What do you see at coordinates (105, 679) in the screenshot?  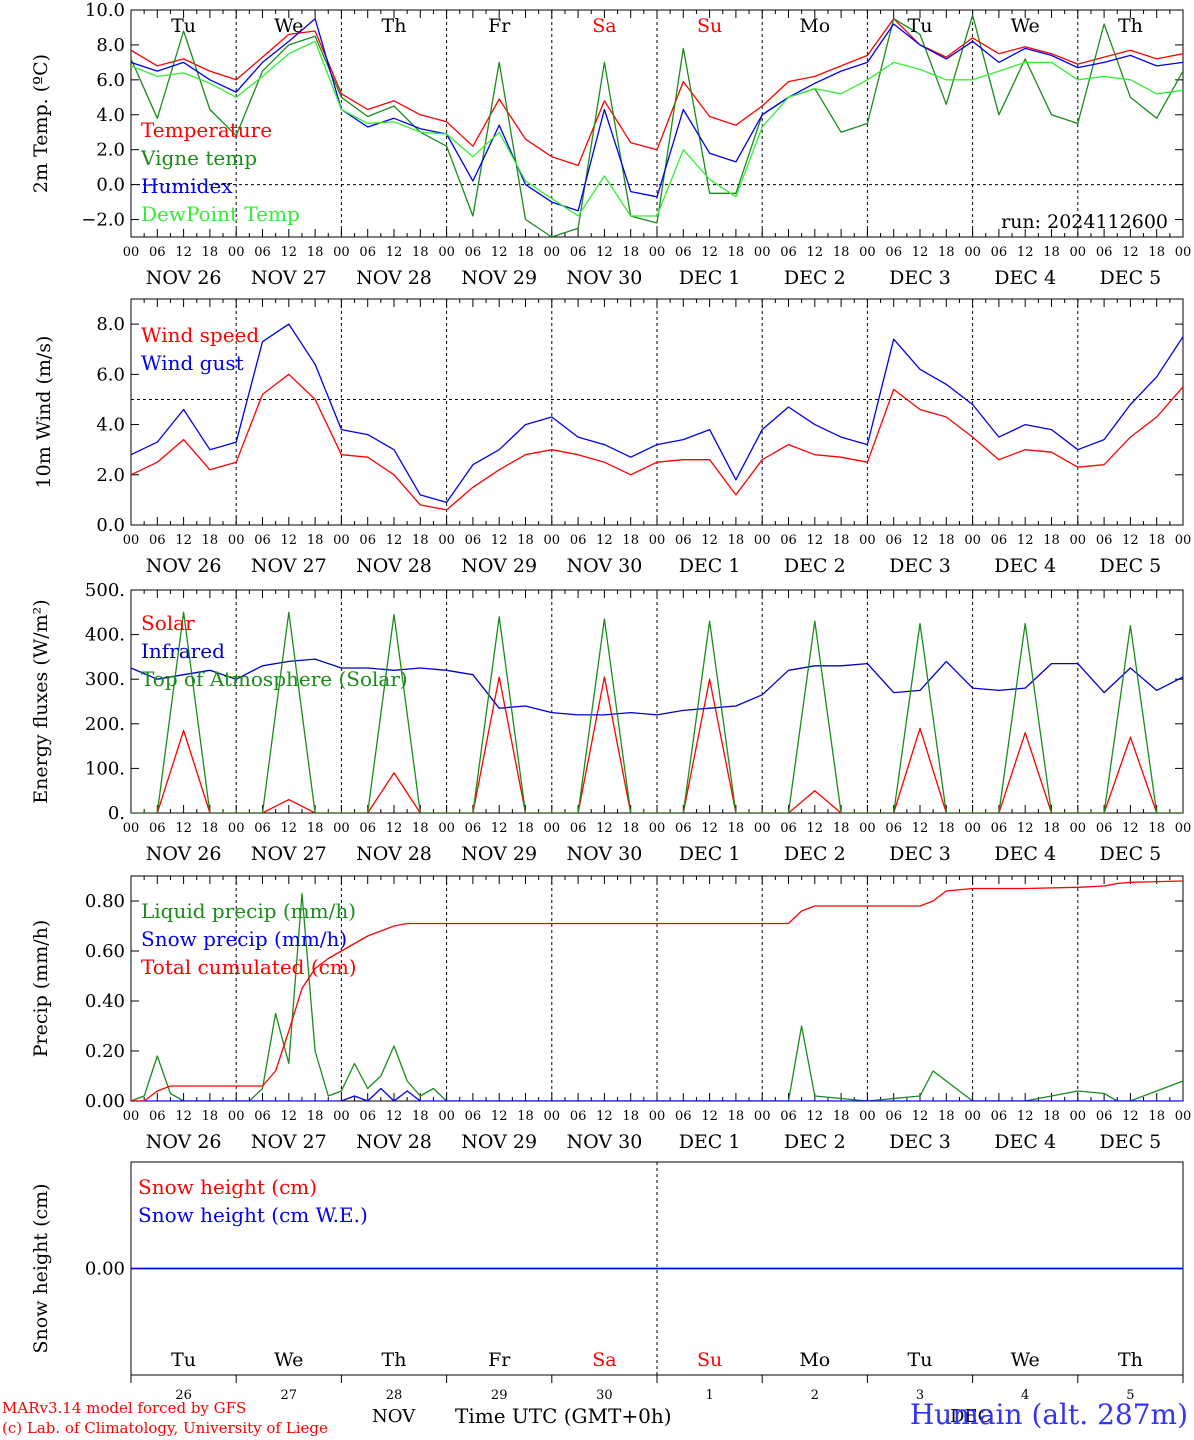 I see `y-tick-label: 300.` at bounding box center [105, 679].